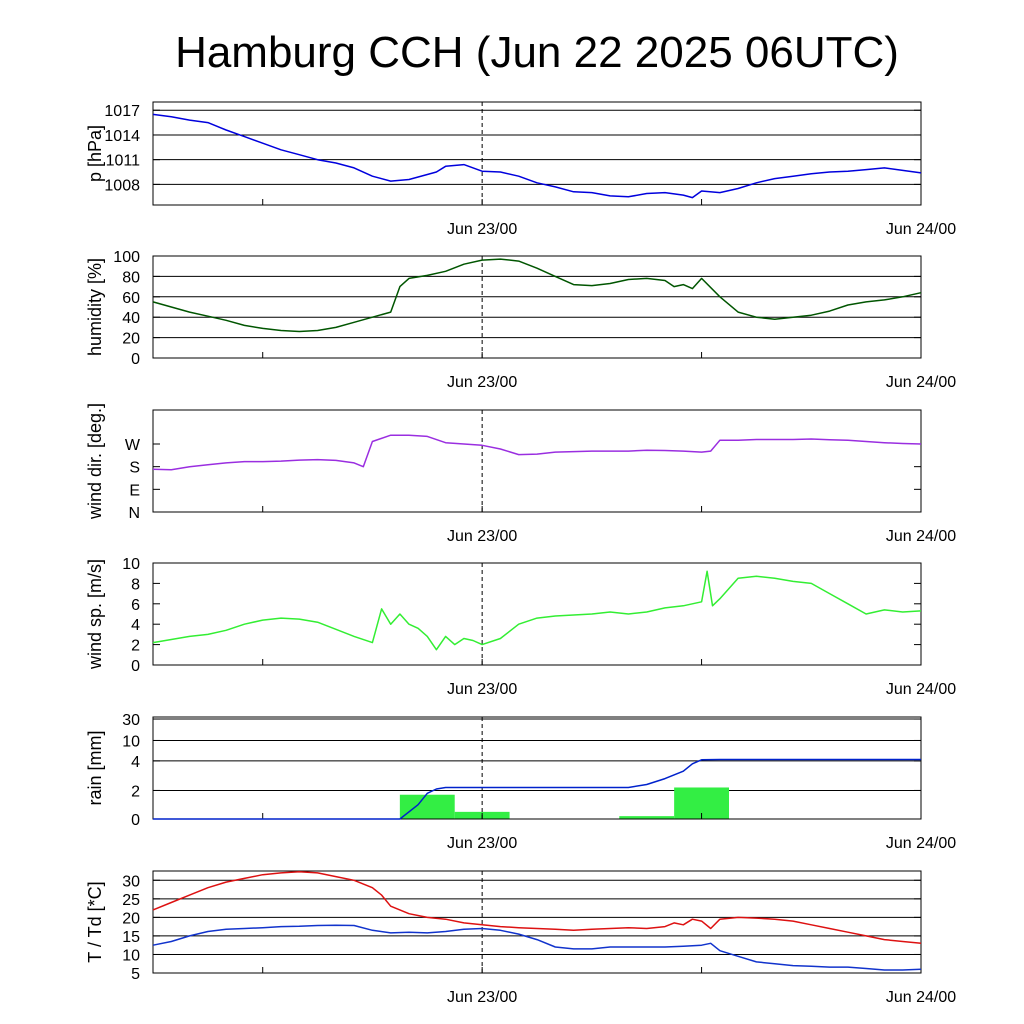 The height and width of the screenshot is (1024, 1024). What do you see at coordinates (133, 445) in the screenshot?
I see `y-tick-label: W` at bounding box center [133, 445].